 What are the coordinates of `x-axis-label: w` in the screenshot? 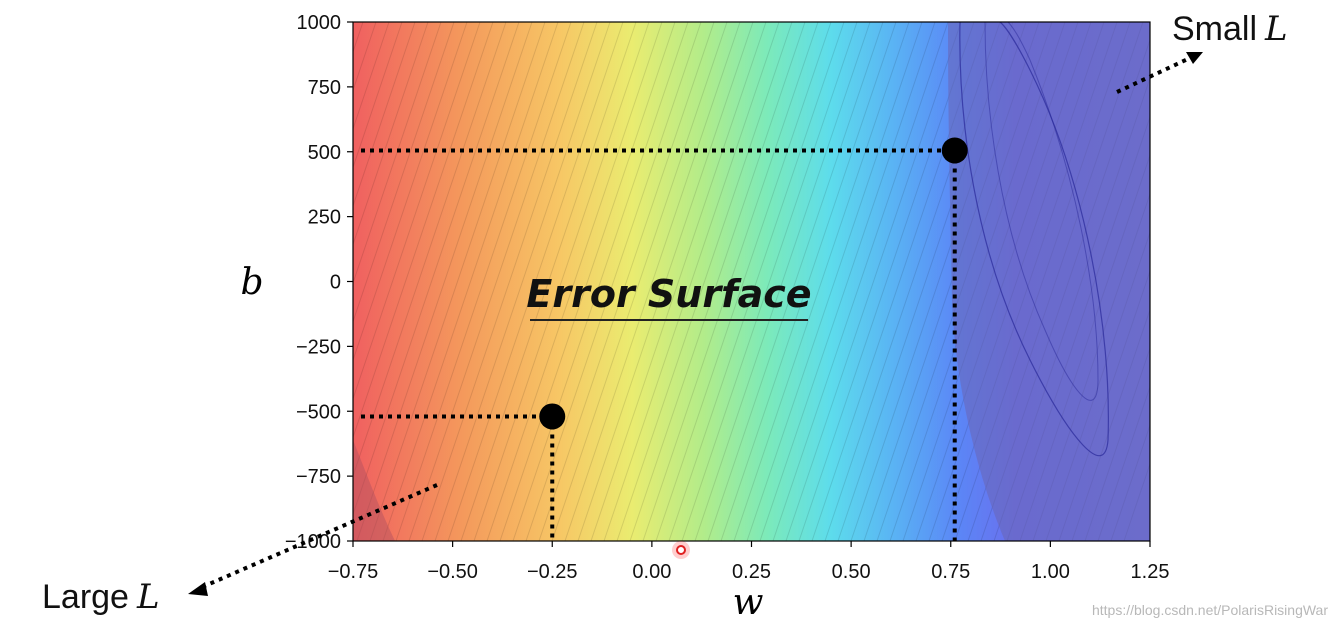 It's located at (748, 602).